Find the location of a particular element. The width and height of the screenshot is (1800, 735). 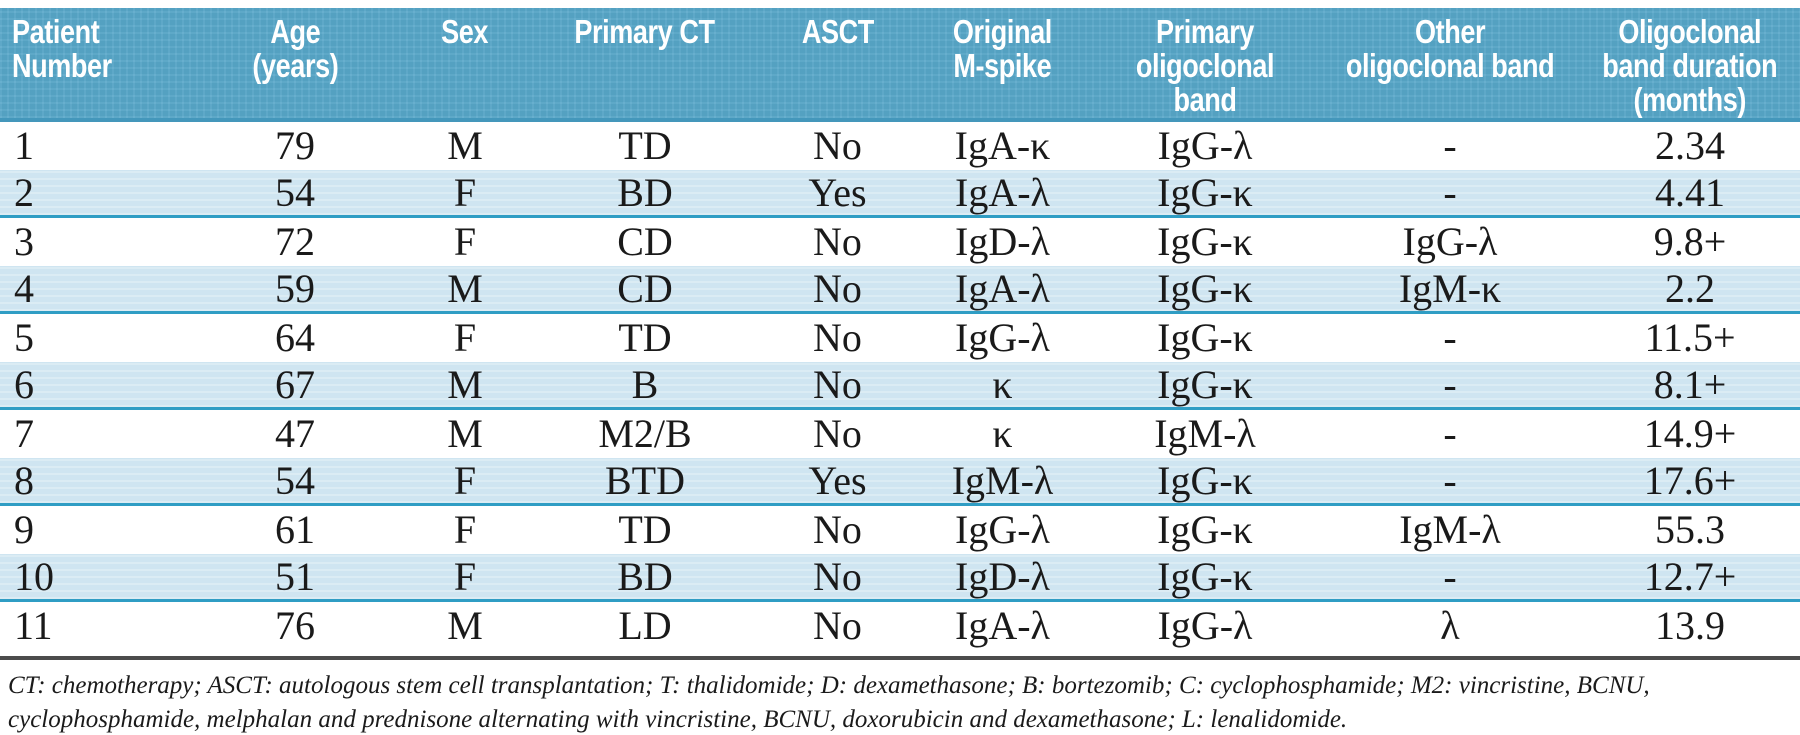

cell-patient-number: 7 is located at coordinates (24, 433).